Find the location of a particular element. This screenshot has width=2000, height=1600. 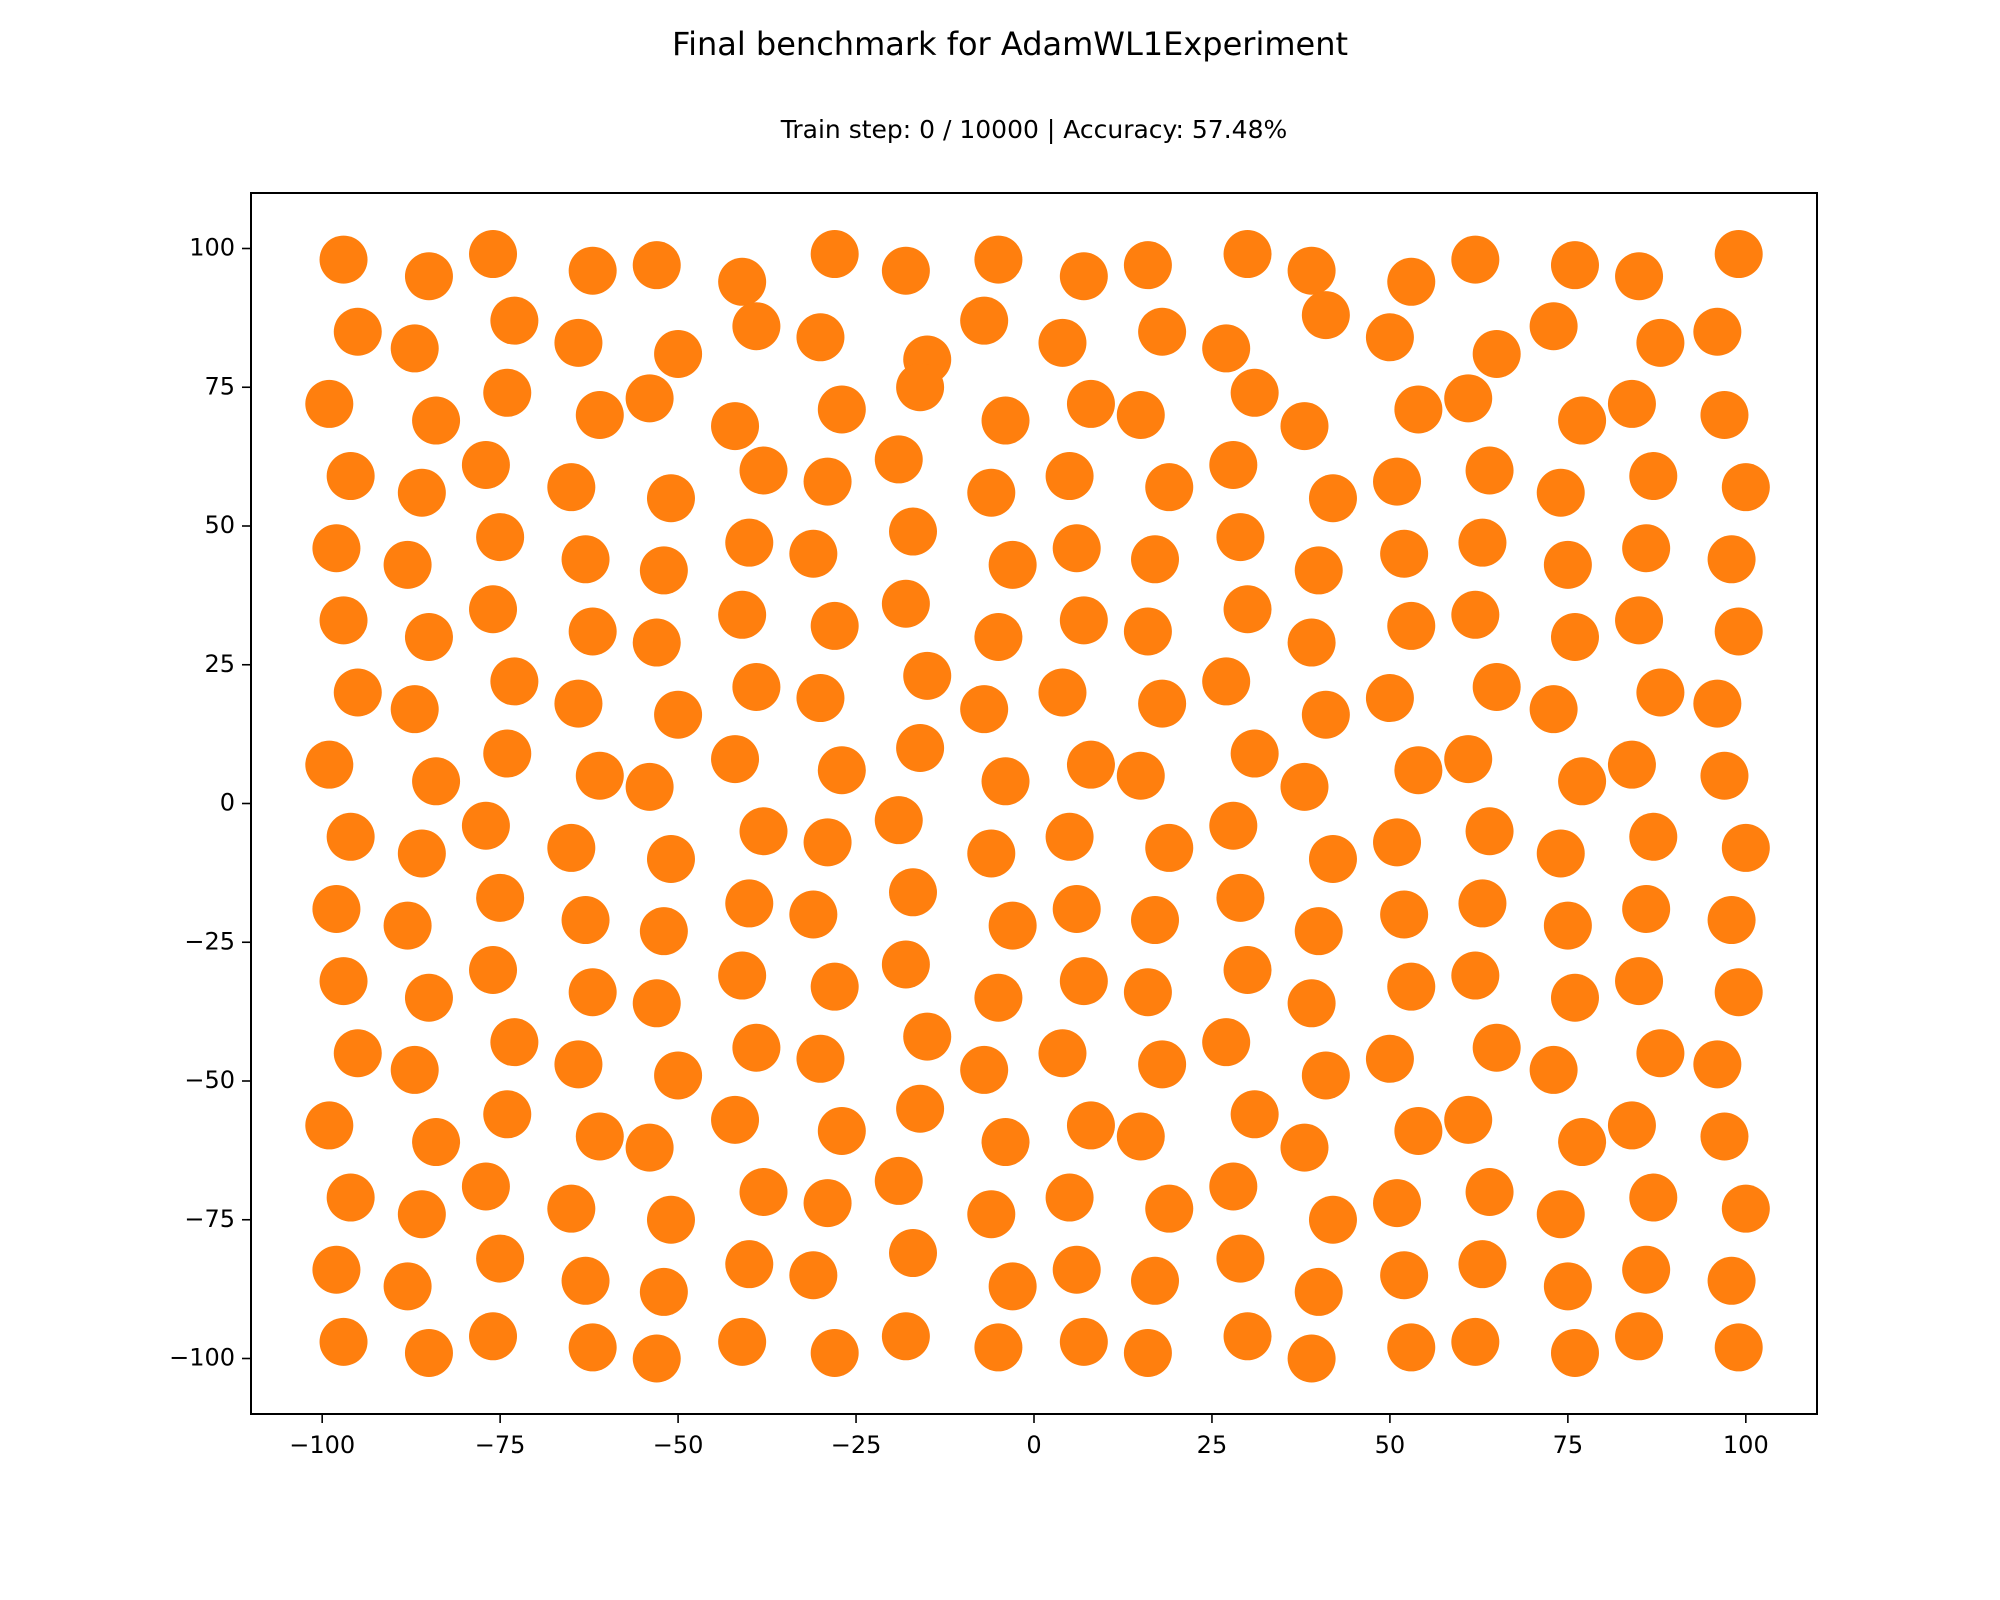

y-tick-label: −100 is located at coordinates (202, 1358).